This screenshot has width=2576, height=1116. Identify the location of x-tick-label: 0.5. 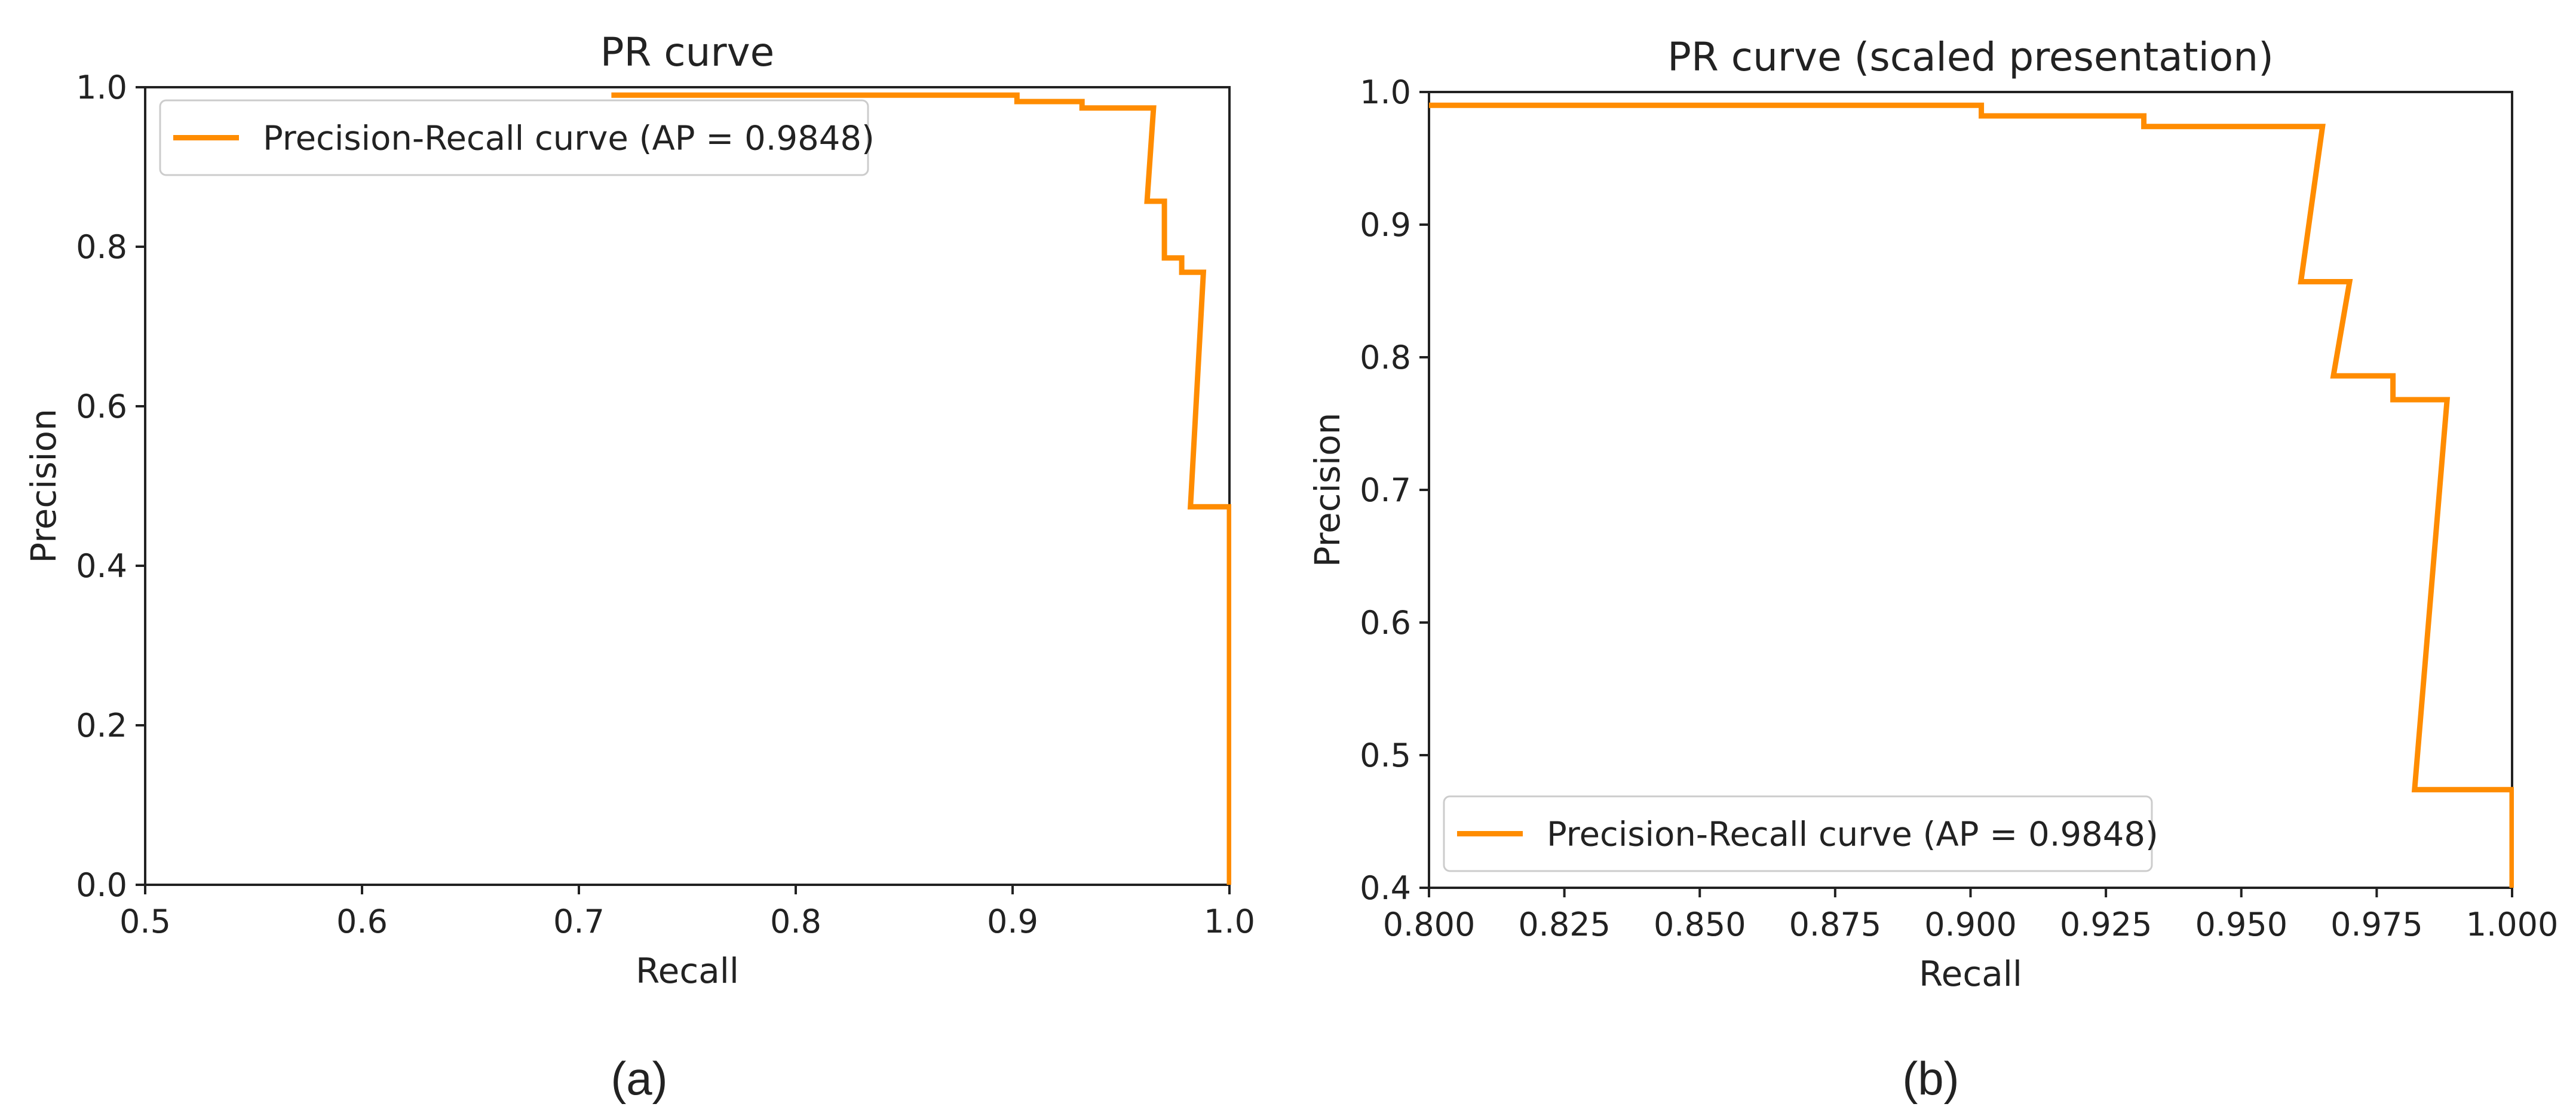
(145, 921).